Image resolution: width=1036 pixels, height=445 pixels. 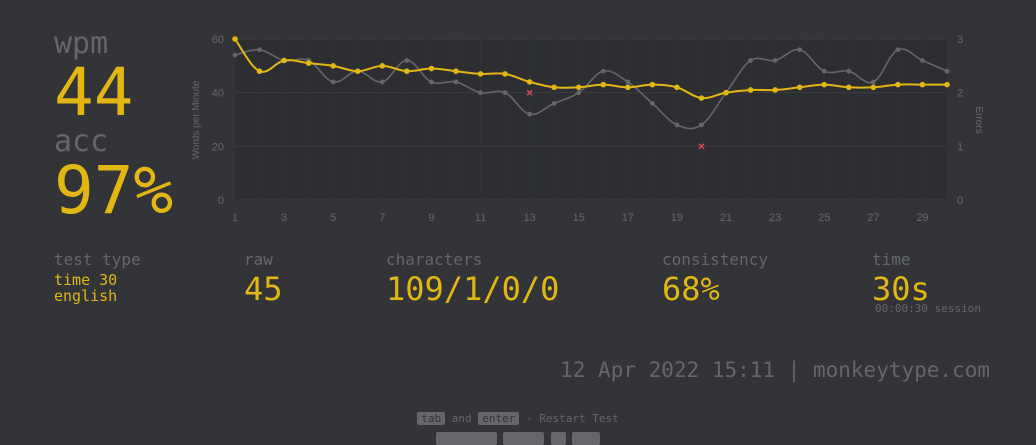 I want to click on time-title: time, so click(x=891, y=259).